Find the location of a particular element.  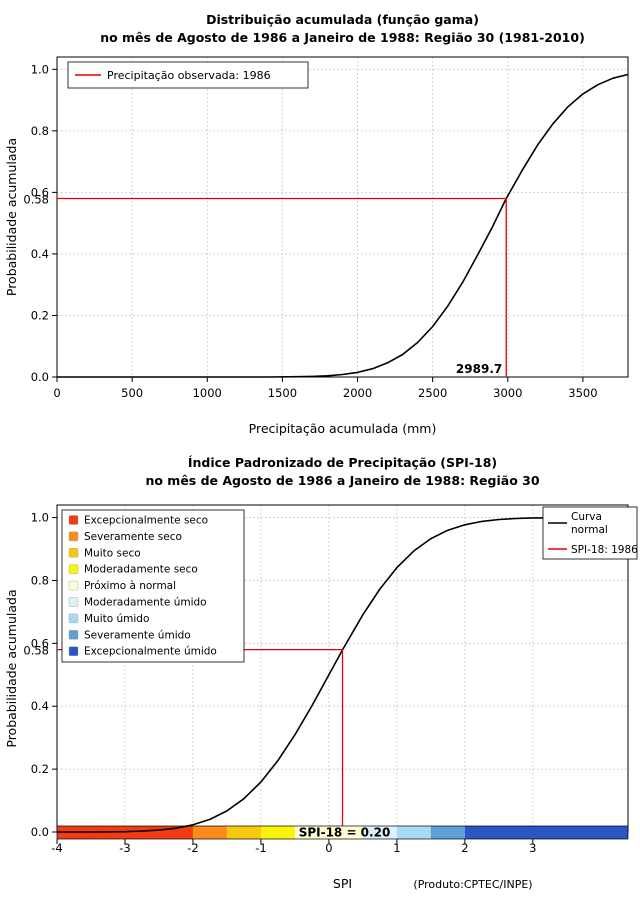

legend-label: Curva is located at coordinates (586, 517).